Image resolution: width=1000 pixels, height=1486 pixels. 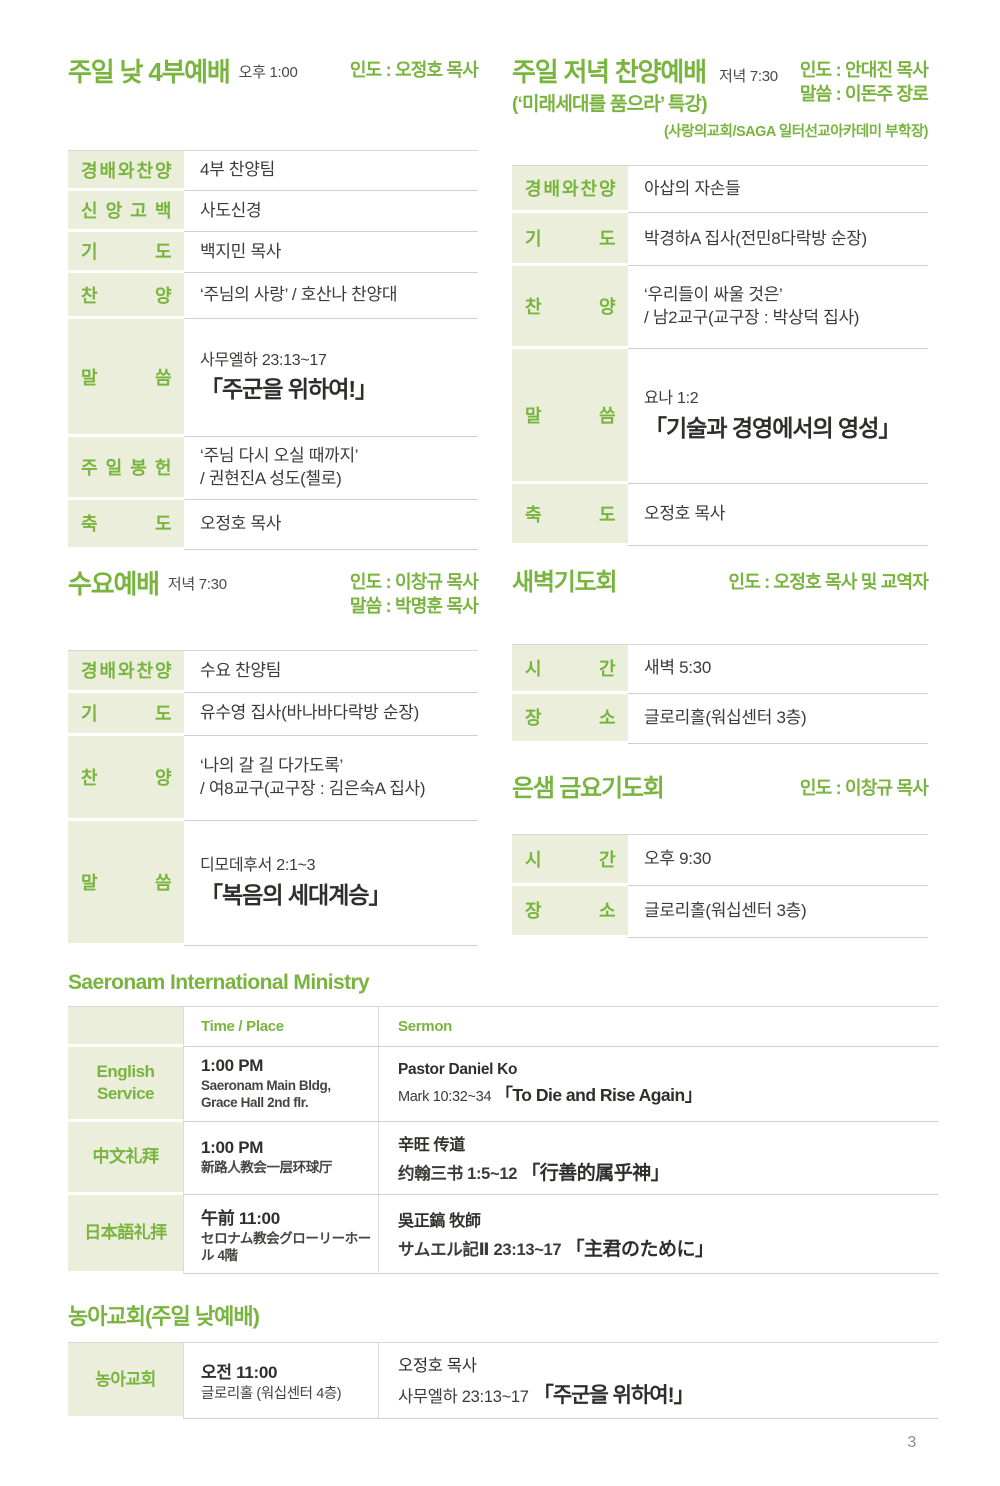 What do you see at coordinates (458, 1069) in the screenshot?
I see `preacher: Pastor Daniel Ko` at bounding box center [458, 1069].